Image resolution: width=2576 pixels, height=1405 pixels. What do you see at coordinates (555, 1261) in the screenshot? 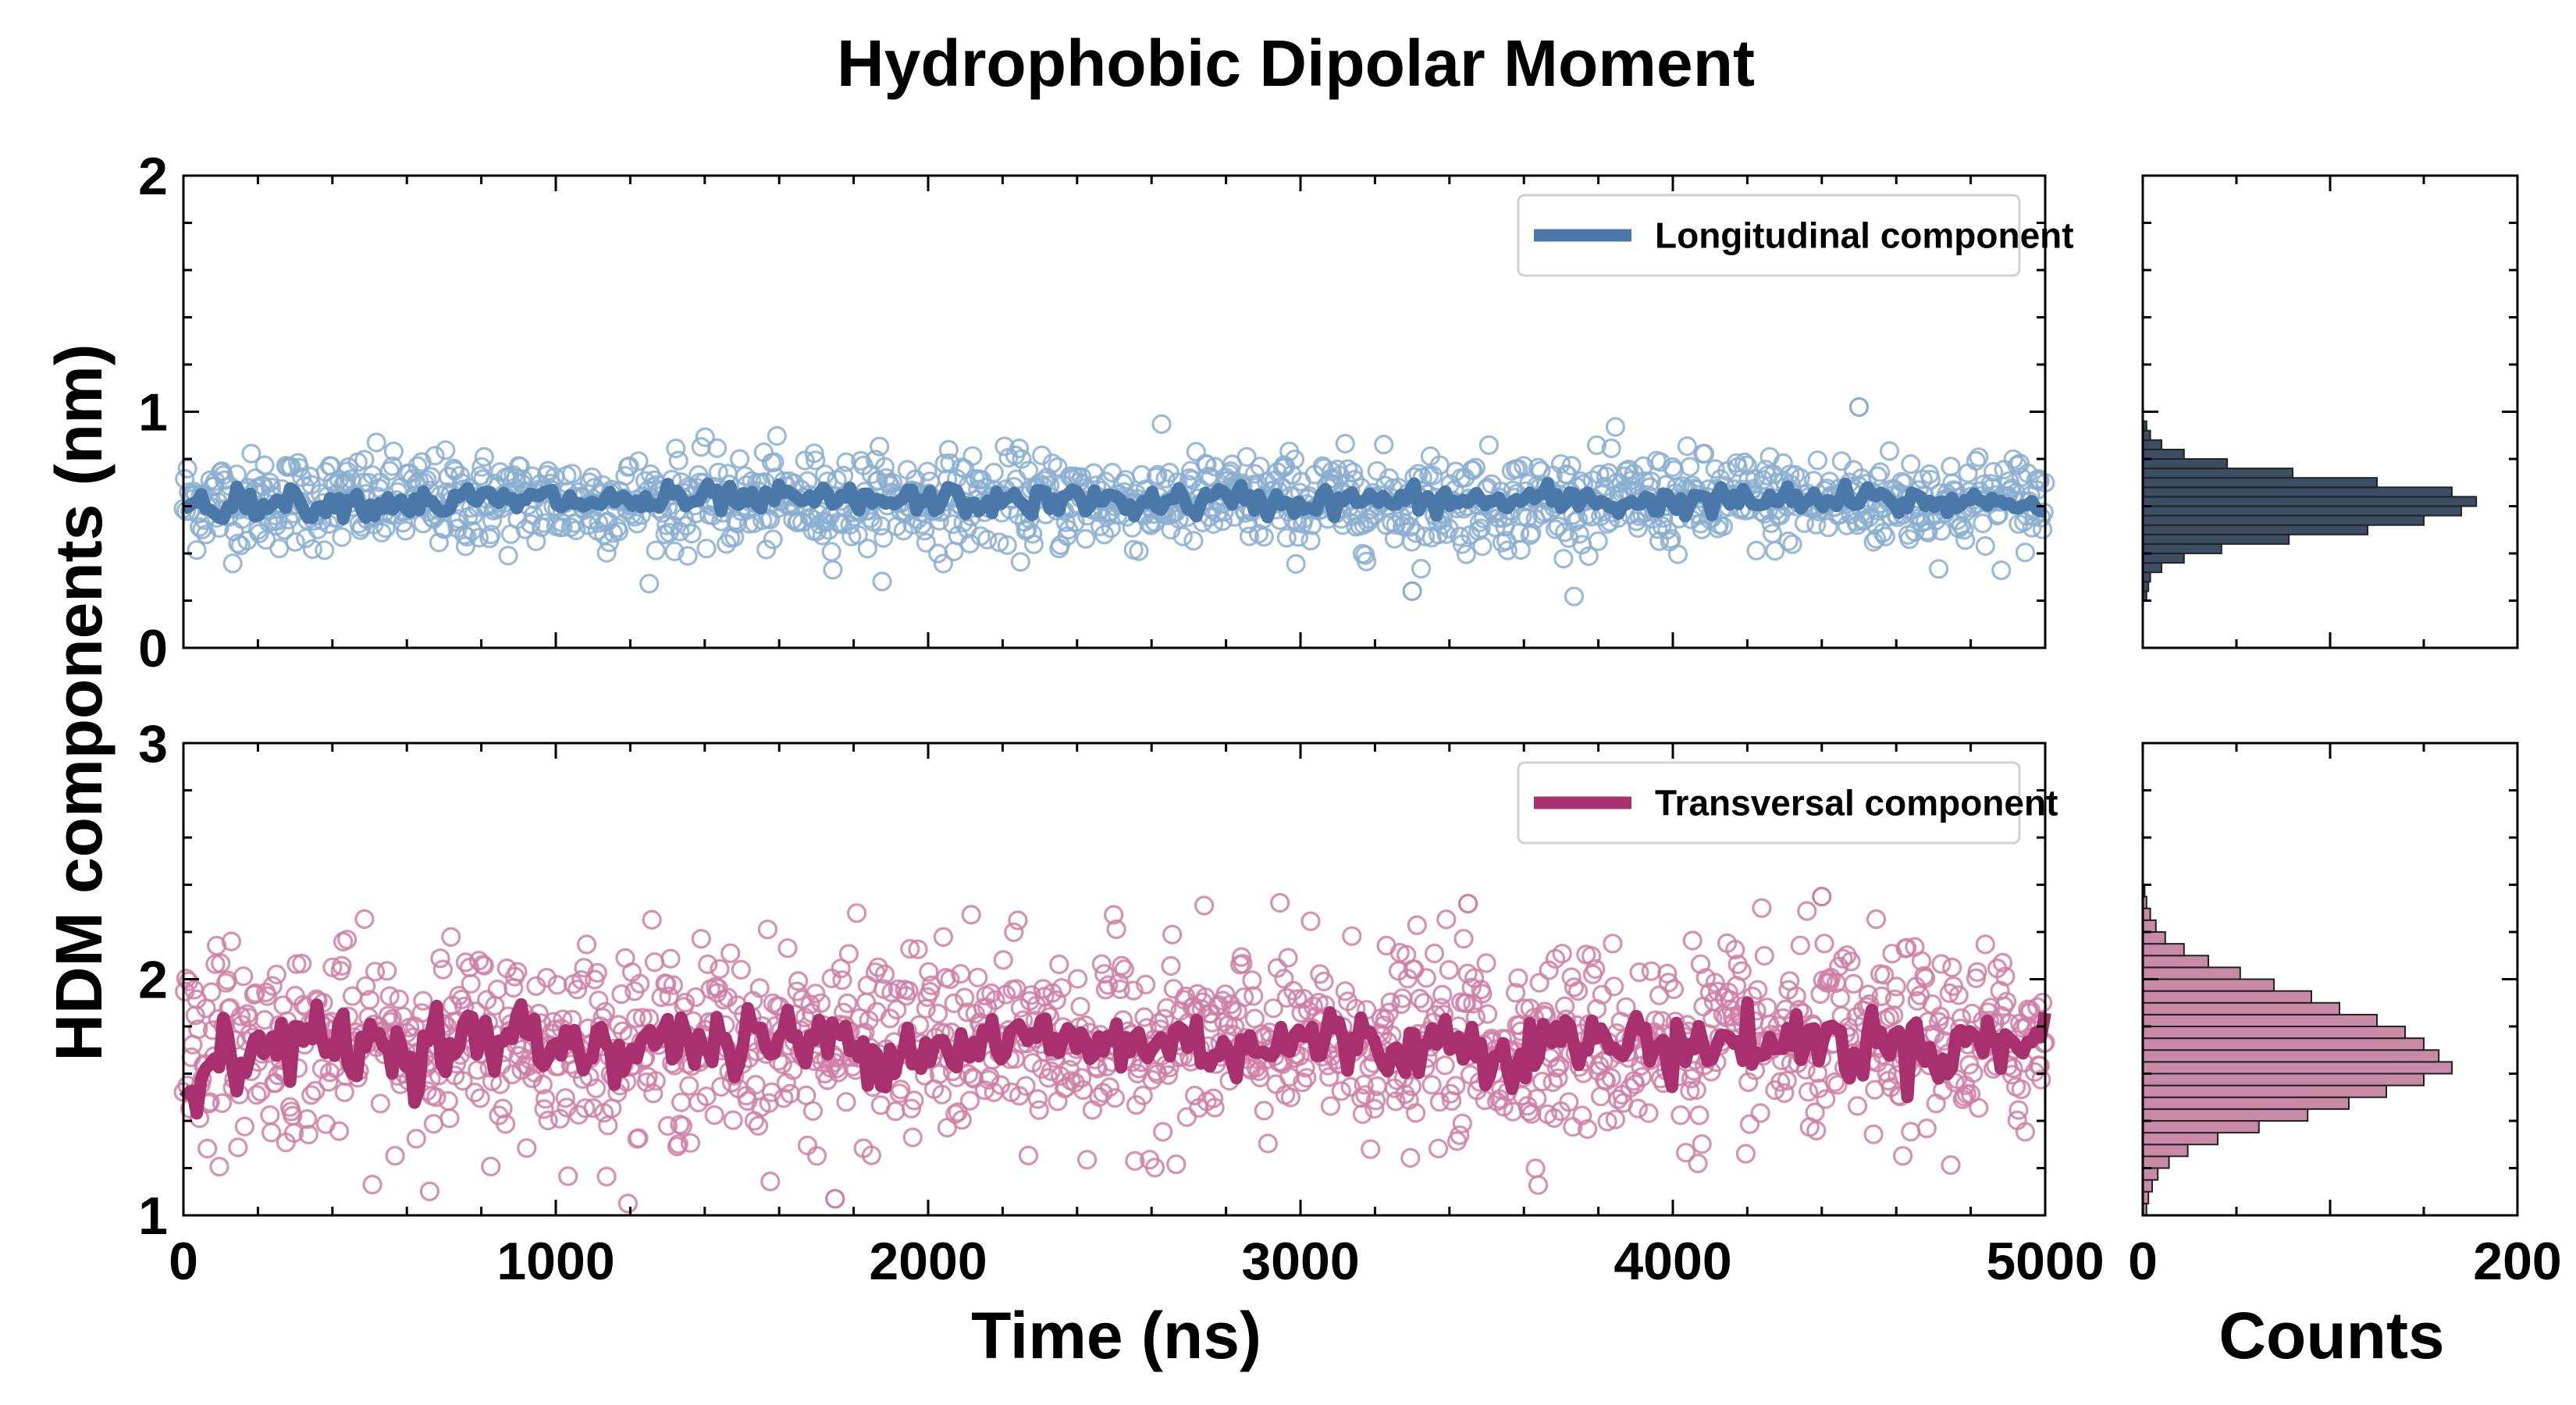
I see `x-tick-label: 1000` at bounding box center [555, 1261].